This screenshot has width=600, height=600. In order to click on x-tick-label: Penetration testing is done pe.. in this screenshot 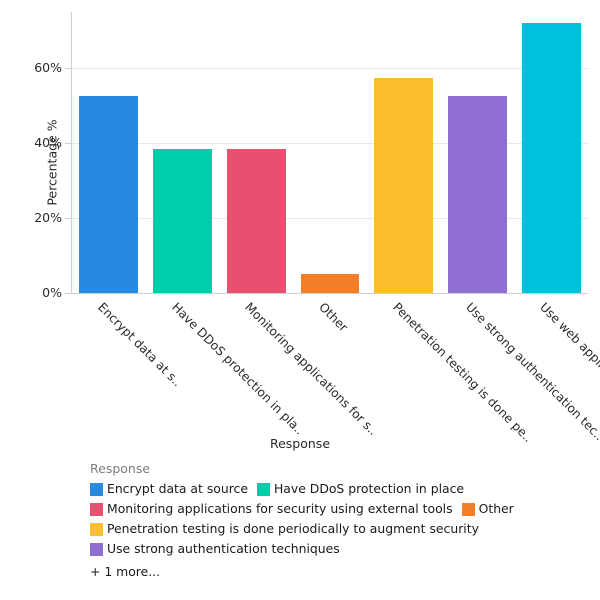, I will do `click(462, 373)`.